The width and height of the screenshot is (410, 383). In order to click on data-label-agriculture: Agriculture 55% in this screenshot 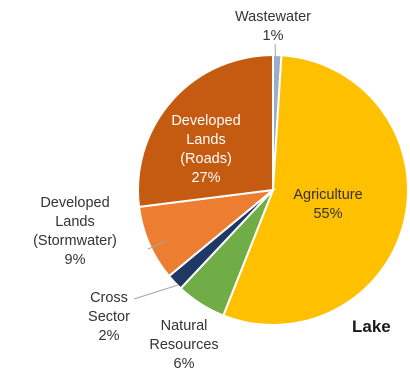, I will do `click(327, 204)`.